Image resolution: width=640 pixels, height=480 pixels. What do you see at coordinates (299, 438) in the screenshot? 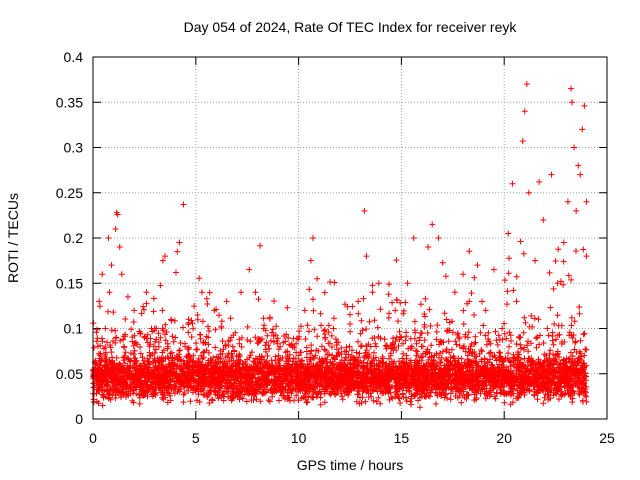
I see `x-tick-label: 10` at bounding box center [299, 438].